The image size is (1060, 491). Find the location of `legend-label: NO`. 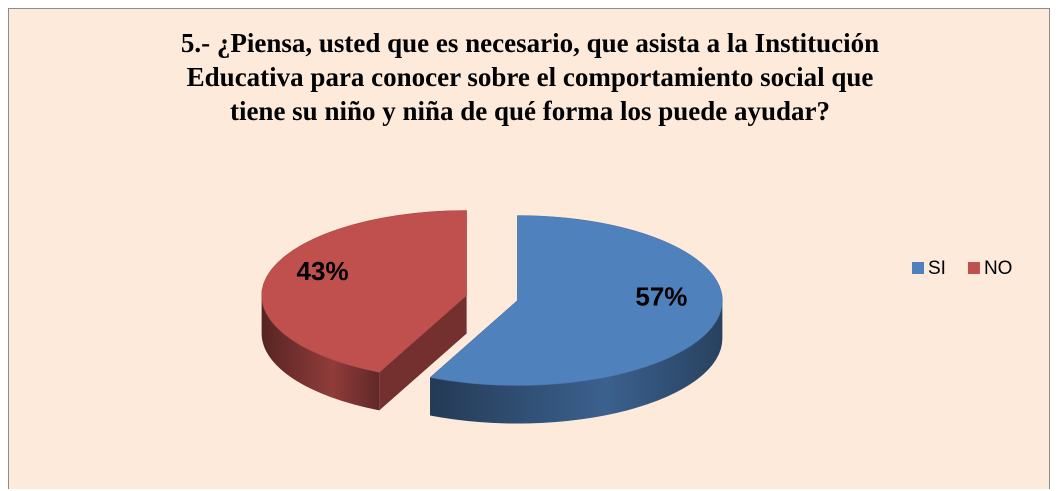

legend-label: NO is located at coordinates (998, 268).